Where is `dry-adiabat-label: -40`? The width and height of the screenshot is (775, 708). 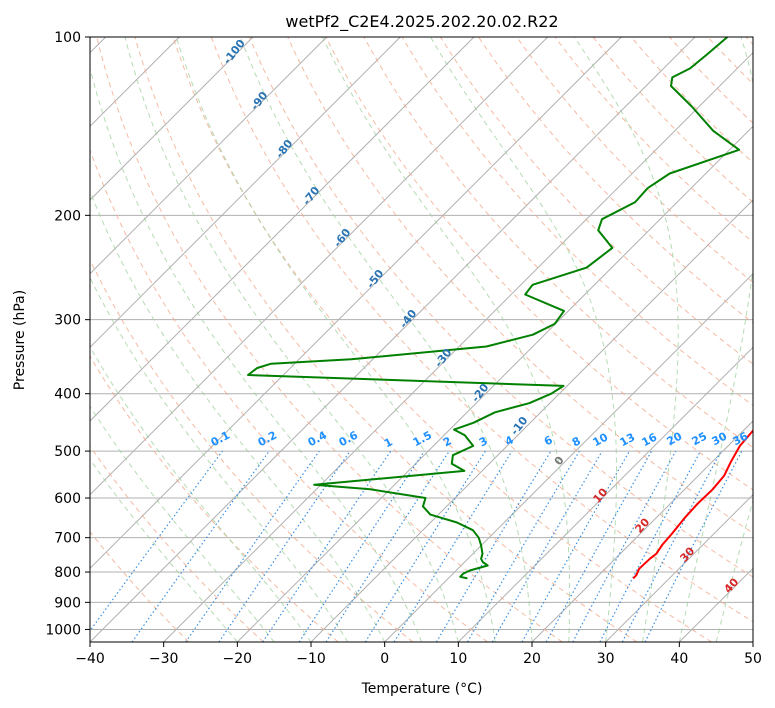 dry-adiabat-label: -40 is located at coordinates (408, 319).